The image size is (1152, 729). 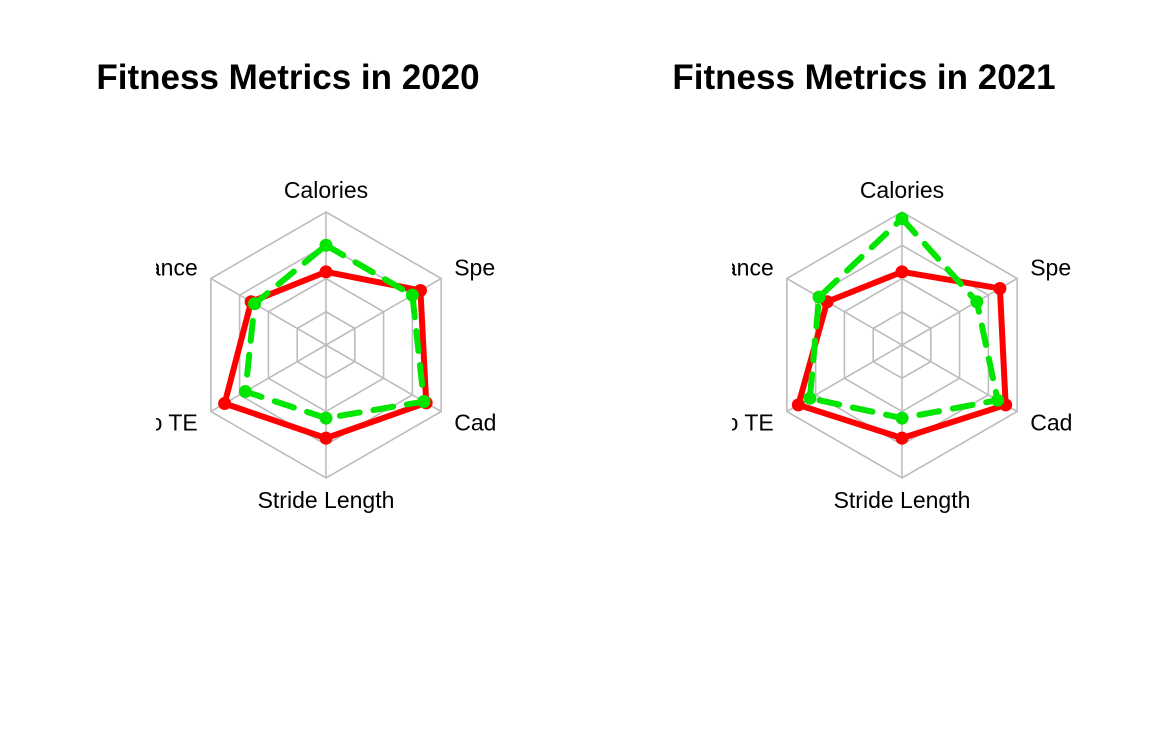 What do you see at coordinates (864, 77) in the screenshot?
I see `chart-title: Fitness Metrics in 2021` at bounding box center [864, 77].